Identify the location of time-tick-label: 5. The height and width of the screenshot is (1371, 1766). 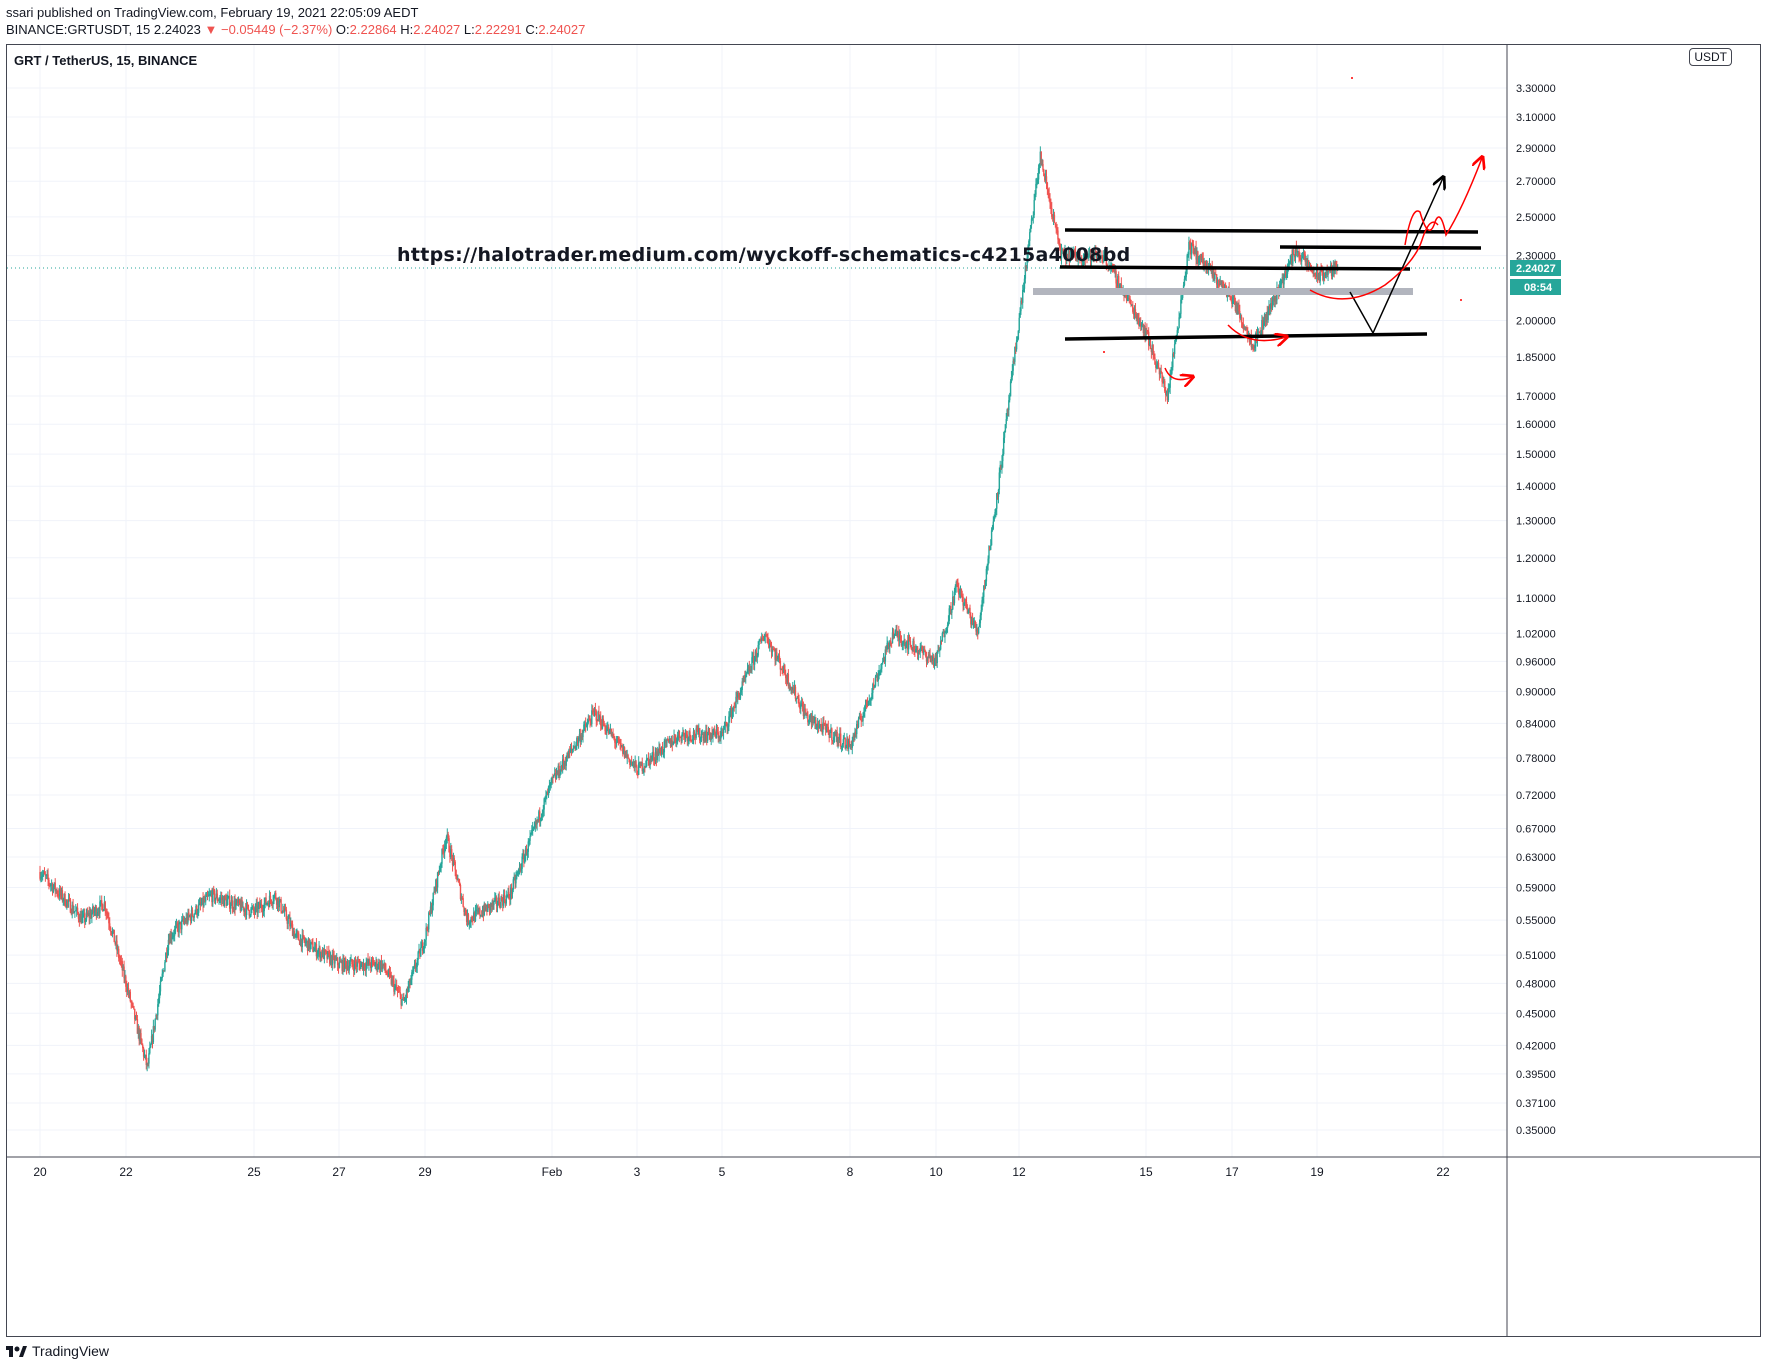
(722, 1172).